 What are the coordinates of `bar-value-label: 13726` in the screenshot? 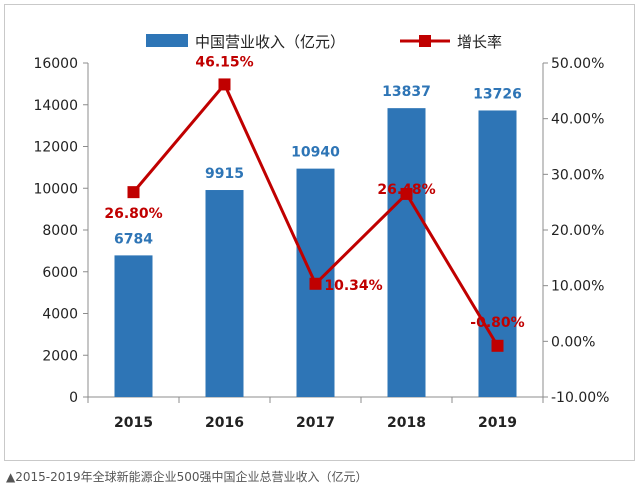 It's located at (497, 94).